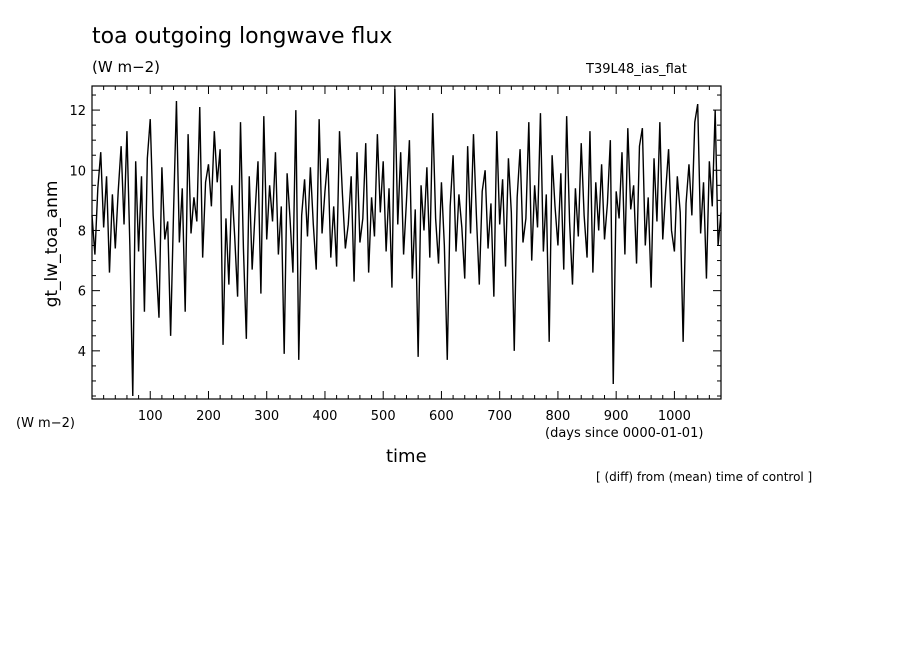 Image resolution: width=904 pixels, height=654 pixels. Describe the element at coordinates (82, 231) in the screenshot. I see `y-tick-label: 8` at that location.